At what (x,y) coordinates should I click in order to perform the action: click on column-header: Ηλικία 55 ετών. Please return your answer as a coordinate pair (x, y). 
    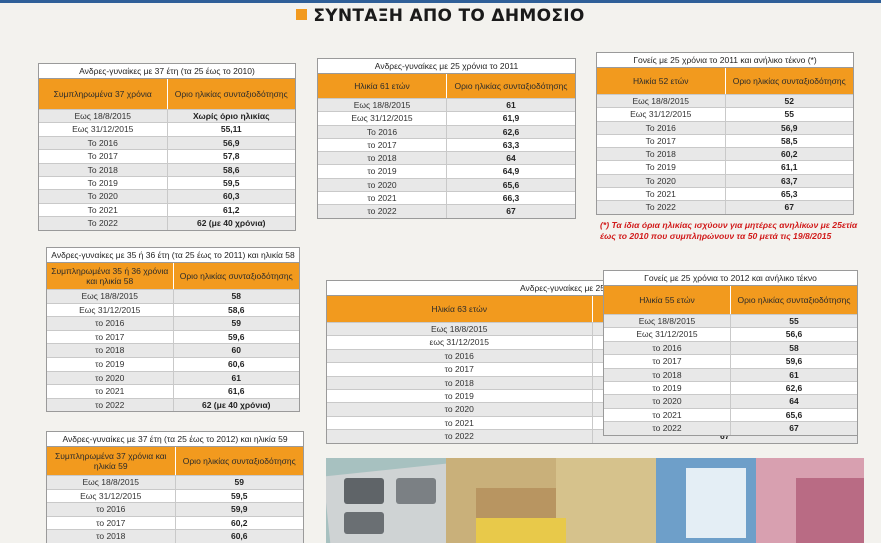
    Looking at the image, I should click on (667, 300).